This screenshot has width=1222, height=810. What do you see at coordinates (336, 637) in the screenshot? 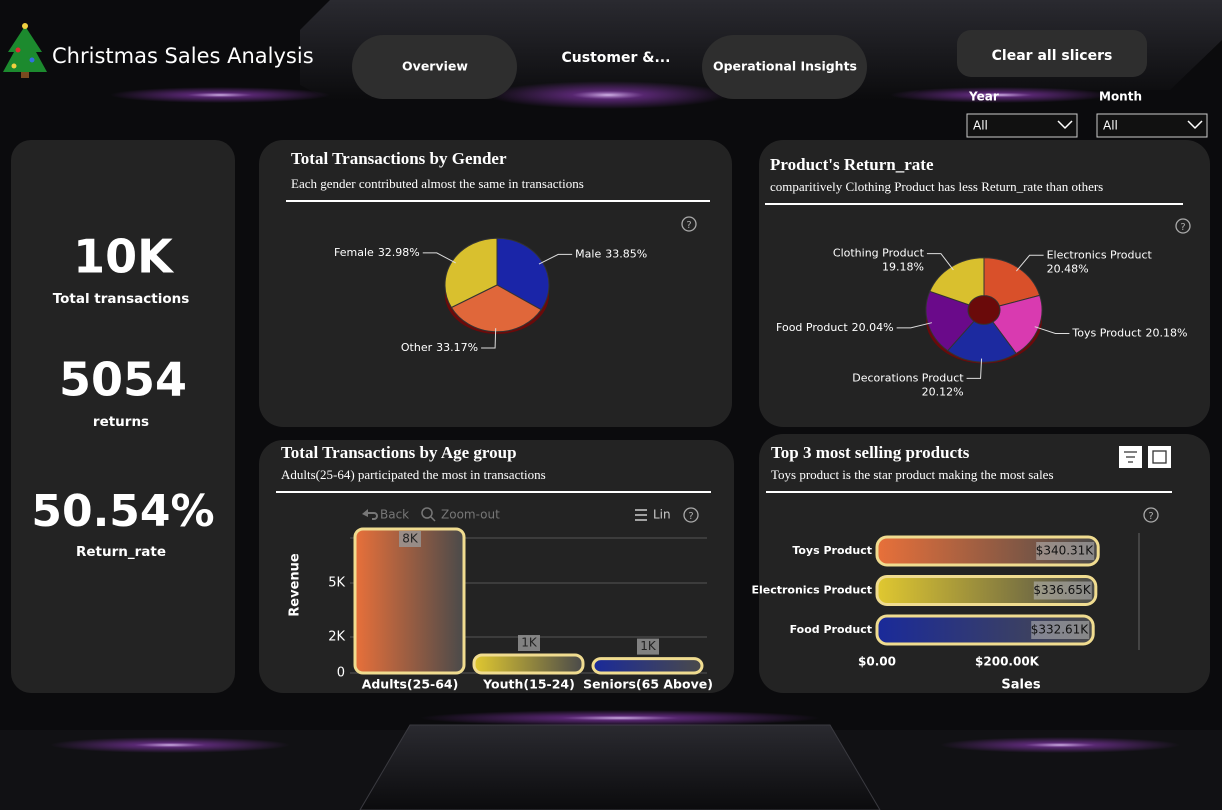
I see `y-tick-label: 2K` at bounding box center [336, 637].